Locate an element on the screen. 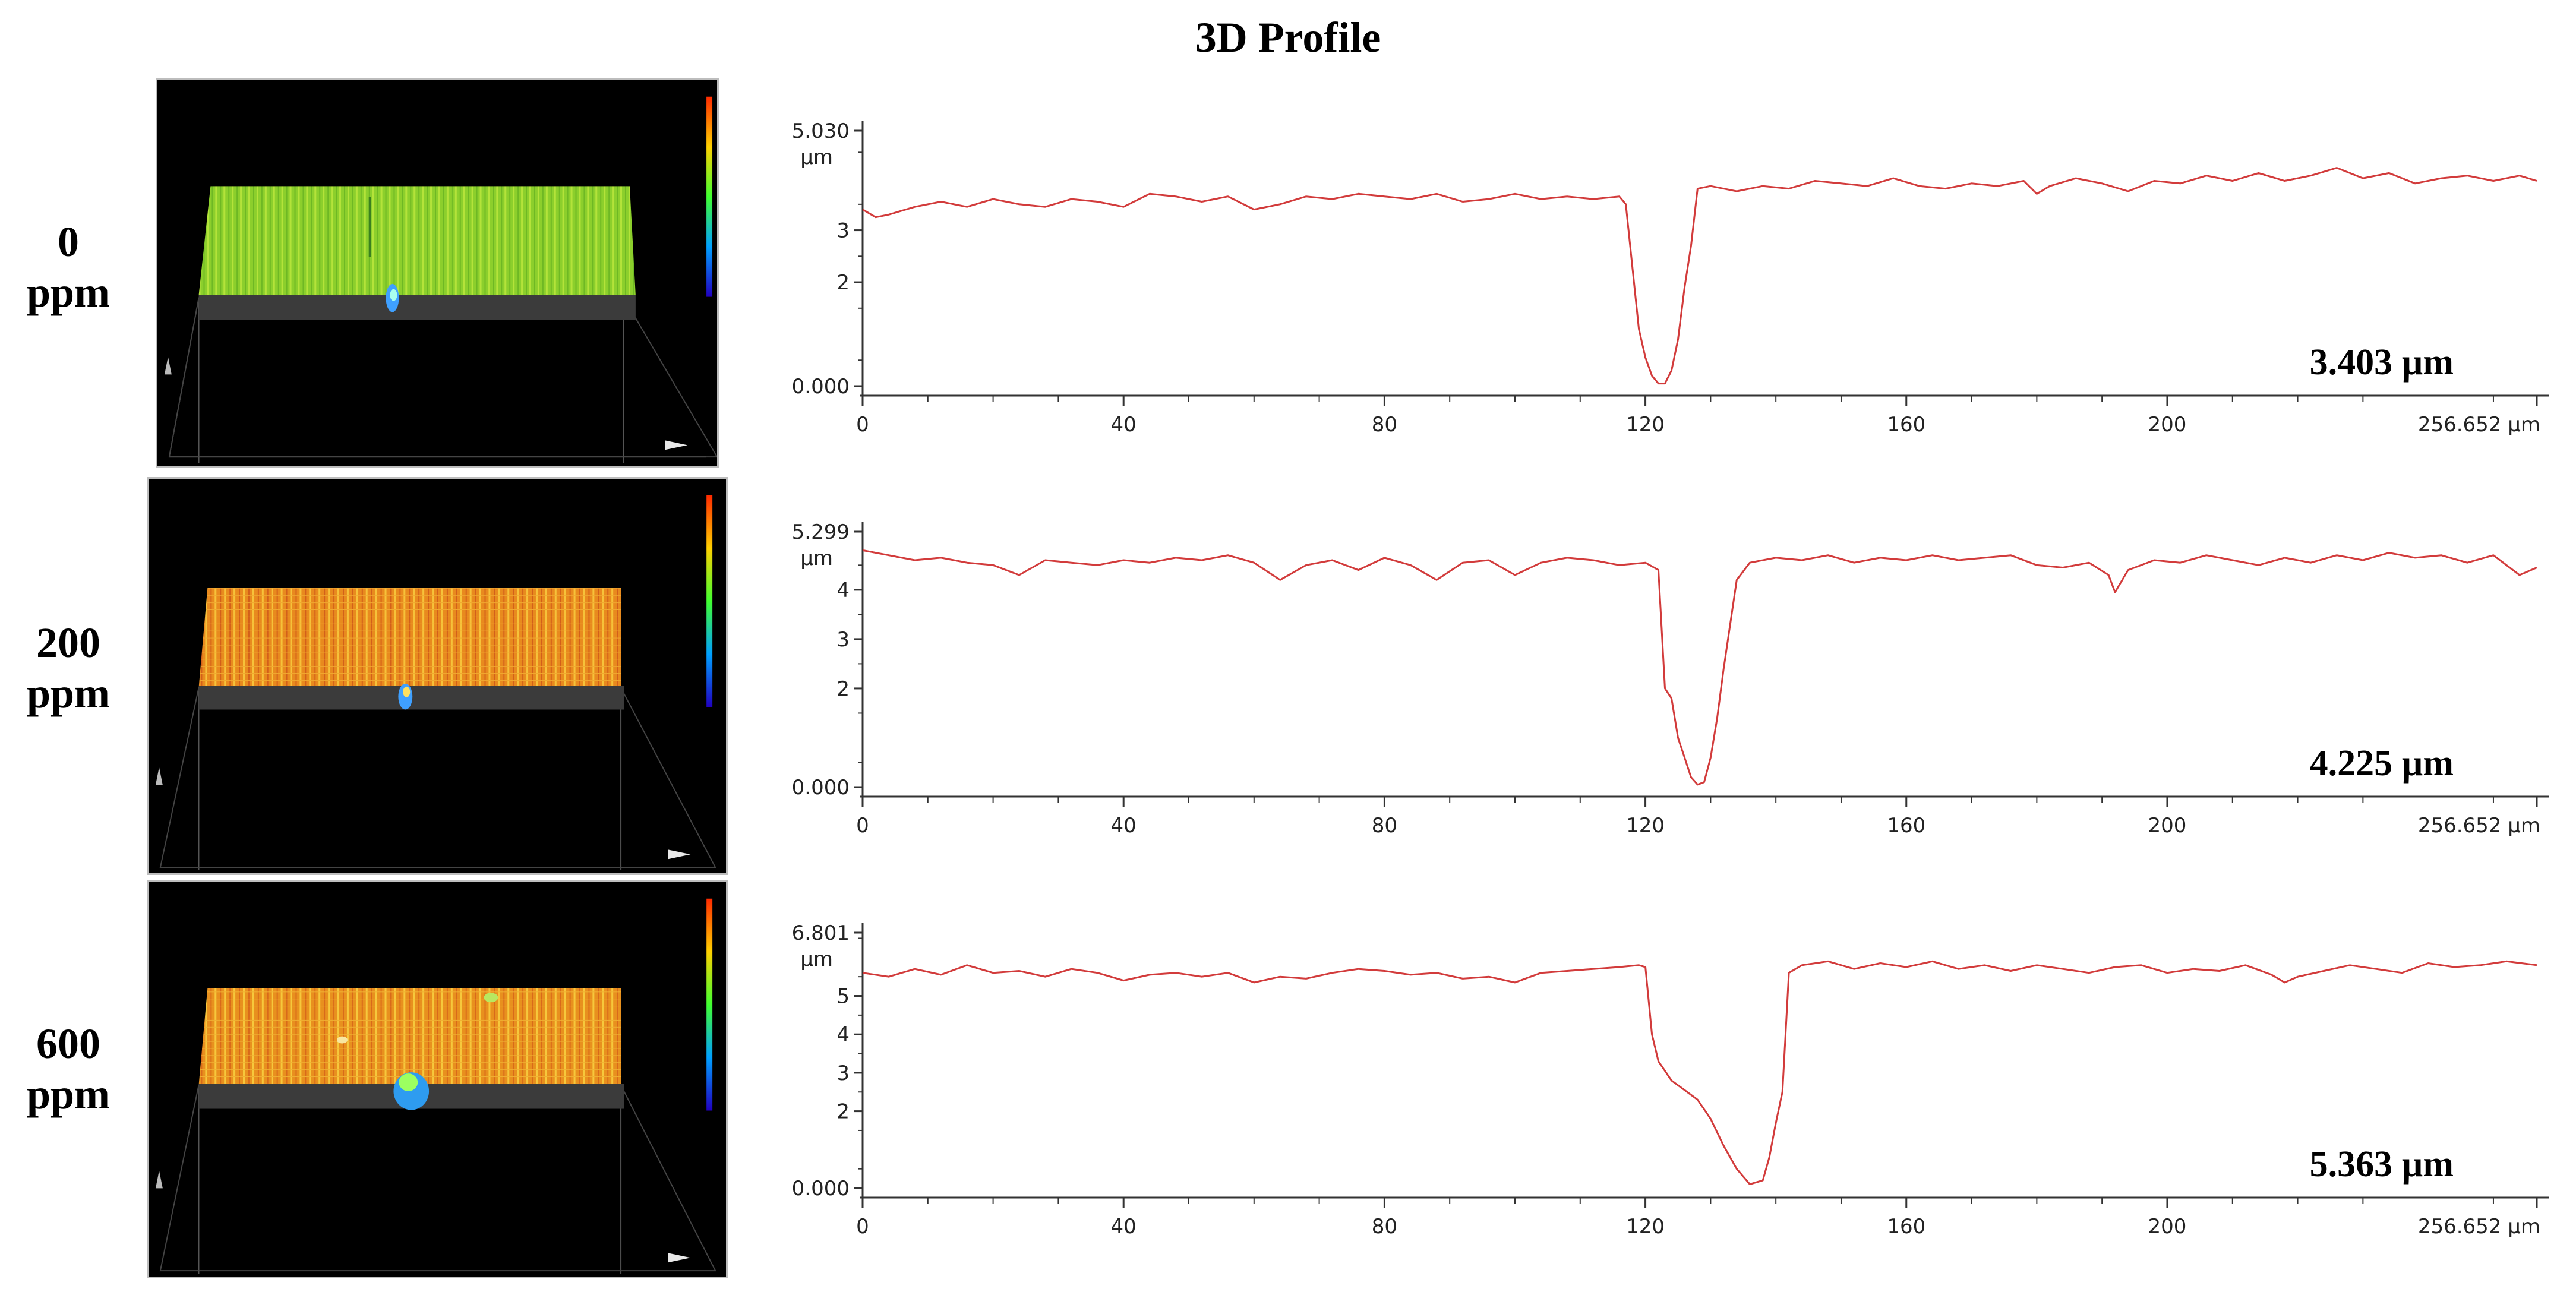  row-label-0ppm: 0 ppm is located at coordinates (68, 267).